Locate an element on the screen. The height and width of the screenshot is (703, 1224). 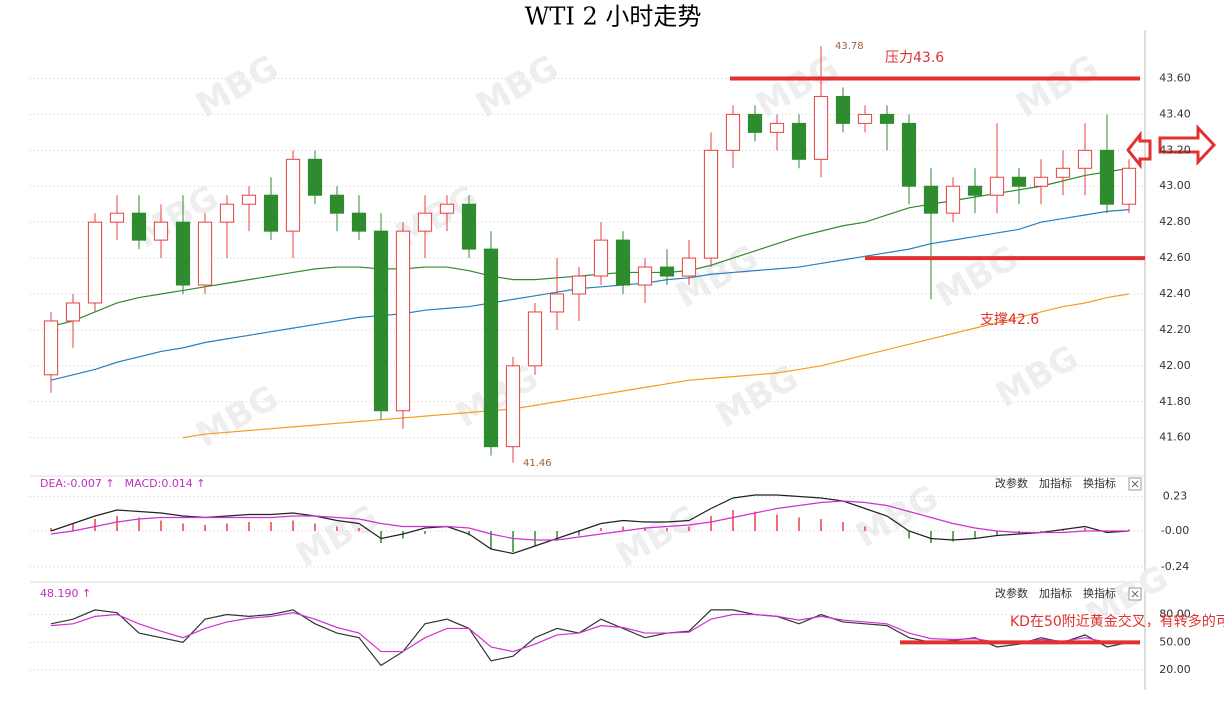
y-tick-label: 42.00 is located at coordinates (1175, 365).